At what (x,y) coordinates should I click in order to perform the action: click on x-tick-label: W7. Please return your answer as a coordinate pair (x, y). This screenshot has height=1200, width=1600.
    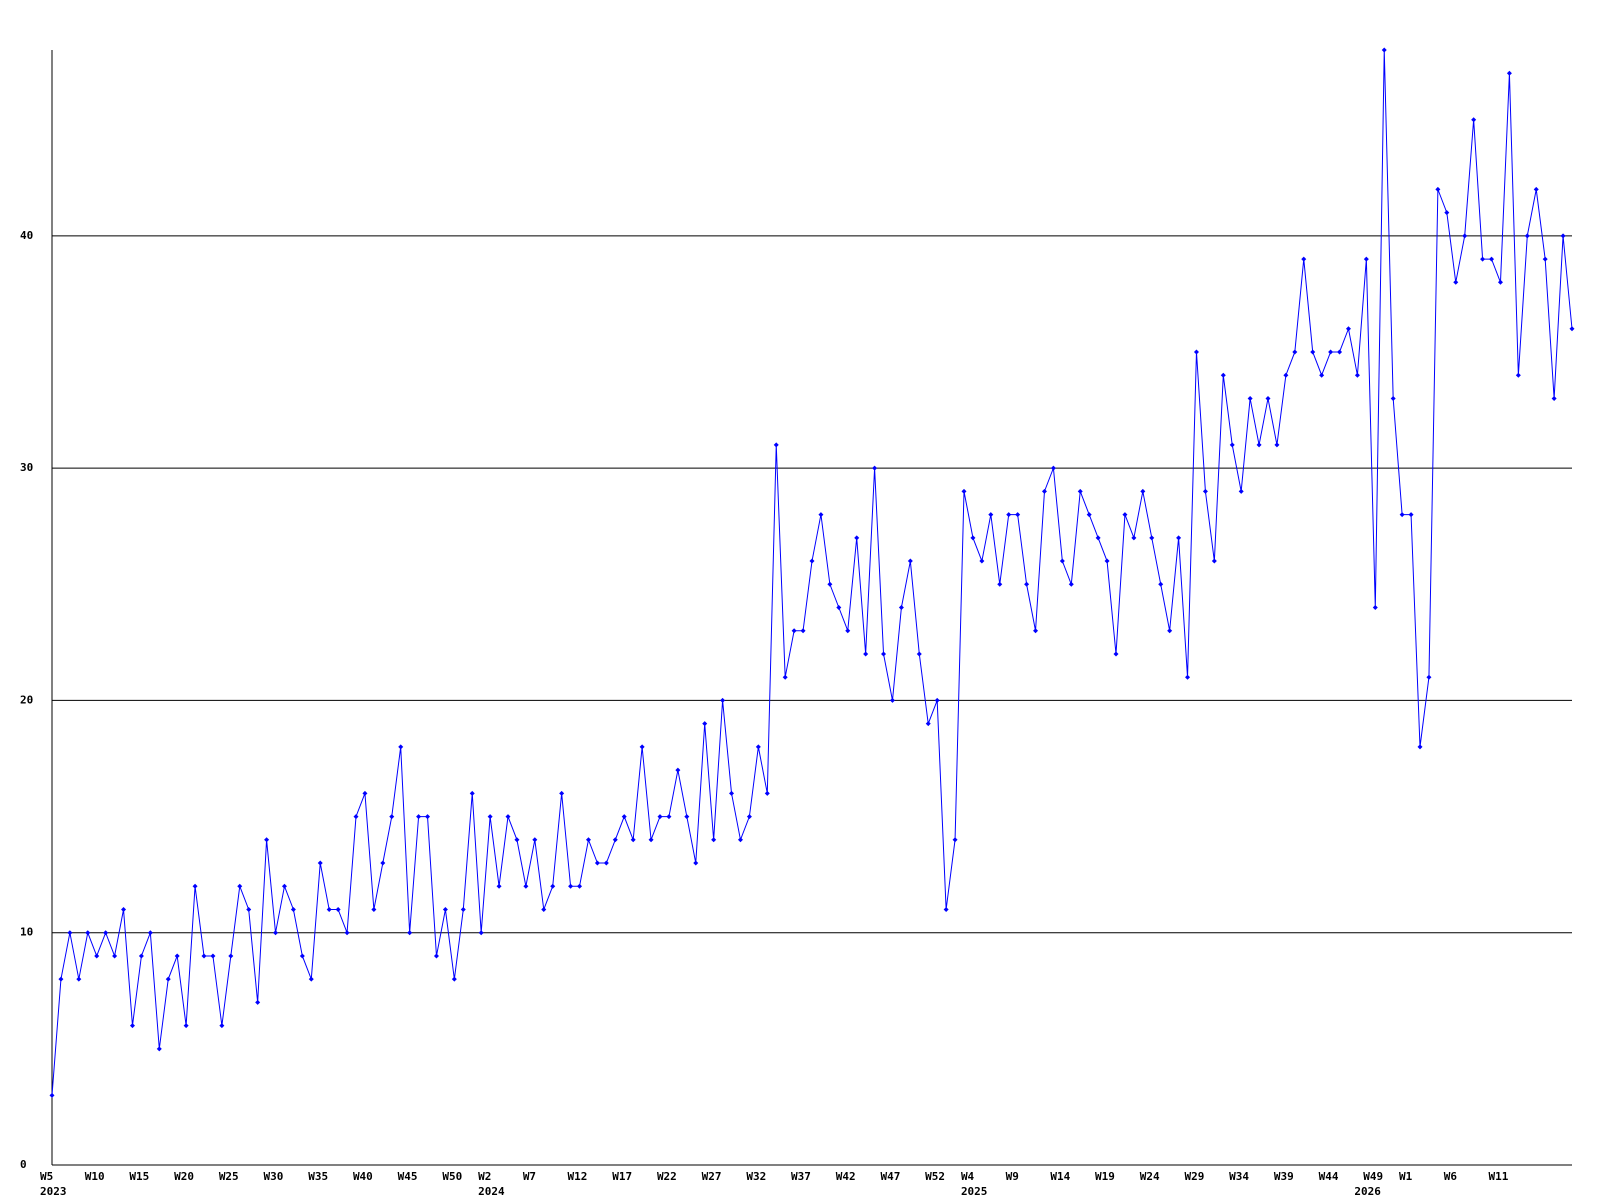
    Looking at the image, I should click on (529, 1176).